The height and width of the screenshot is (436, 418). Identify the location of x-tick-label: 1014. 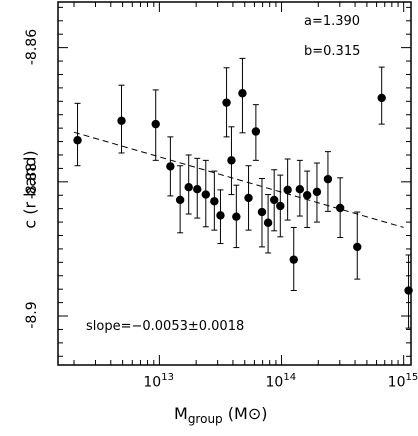
(281, 381).